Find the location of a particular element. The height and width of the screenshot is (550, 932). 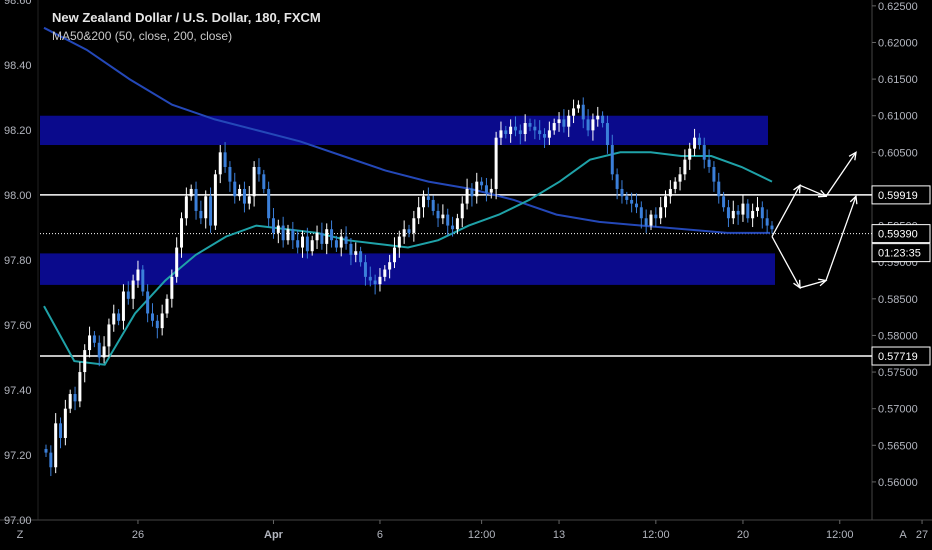

right-axis-tick-label: 0.58000 is located at coordinates (898, 336).